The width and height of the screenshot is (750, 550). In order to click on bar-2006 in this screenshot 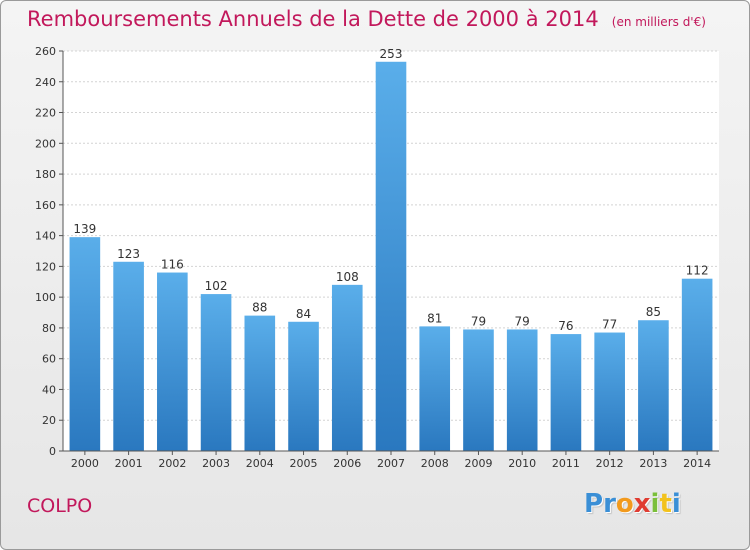, I will do `click(347, 367)`.